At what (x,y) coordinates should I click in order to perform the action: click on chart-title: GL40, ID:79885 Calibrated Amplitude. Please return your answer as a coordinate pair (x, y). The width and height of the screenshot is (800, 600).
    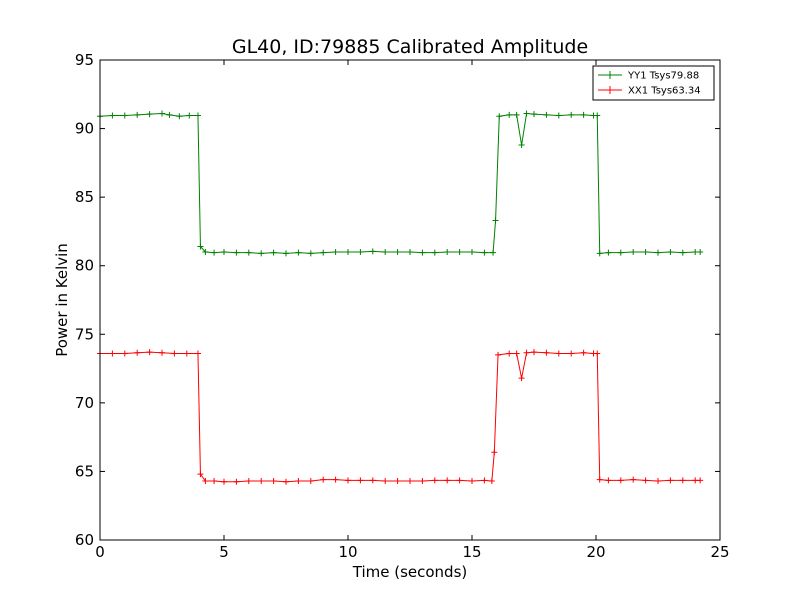
    Looking at the image, I should click on (410, 47).